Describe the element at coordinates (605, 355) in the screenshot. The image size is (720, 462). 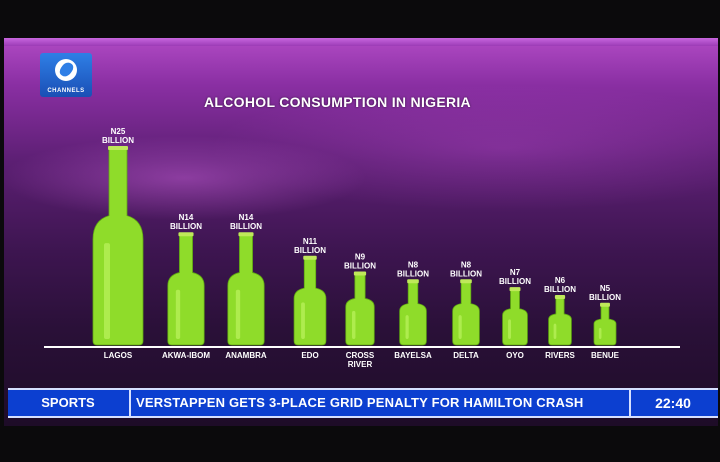
I see `category-label: BENUE` at that location.